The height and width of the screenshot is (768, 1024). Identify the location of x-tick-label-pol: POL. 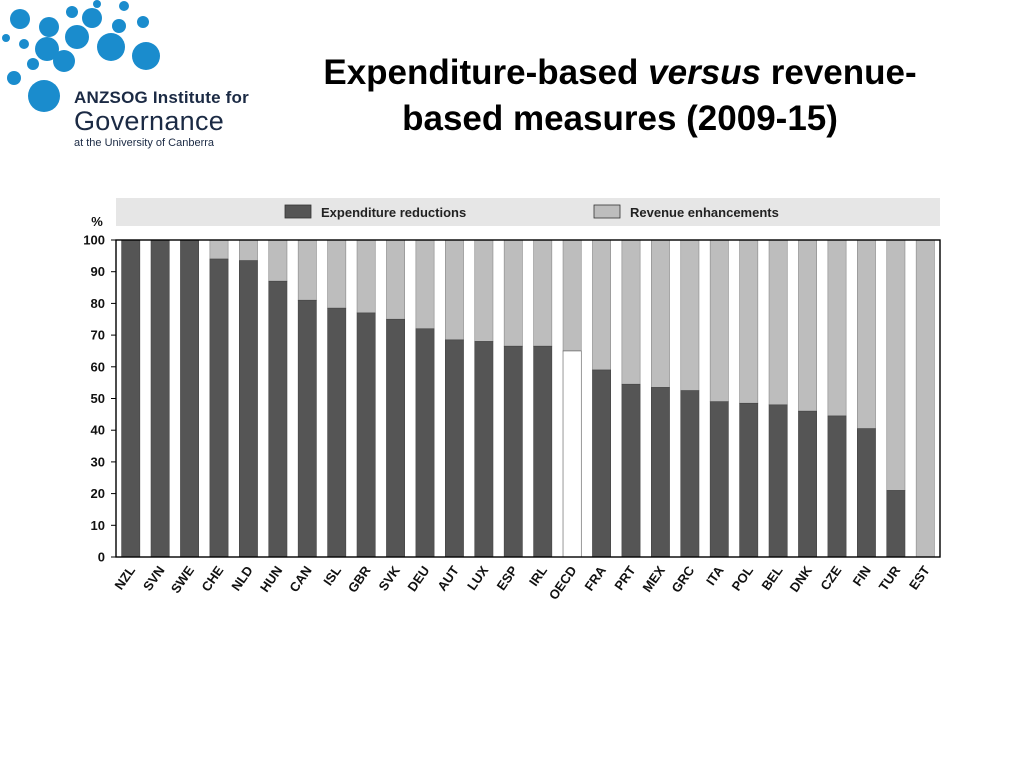
(743, 578).